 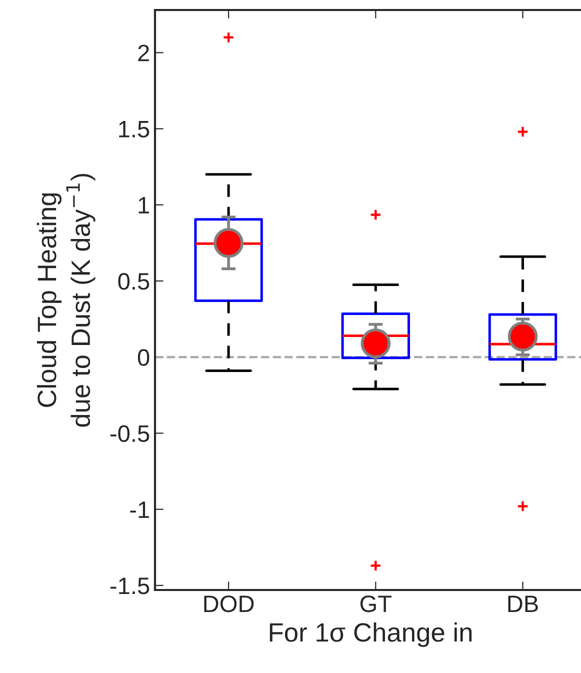 I want to click on y-tick-label: 1, so click(x=143, y=205).